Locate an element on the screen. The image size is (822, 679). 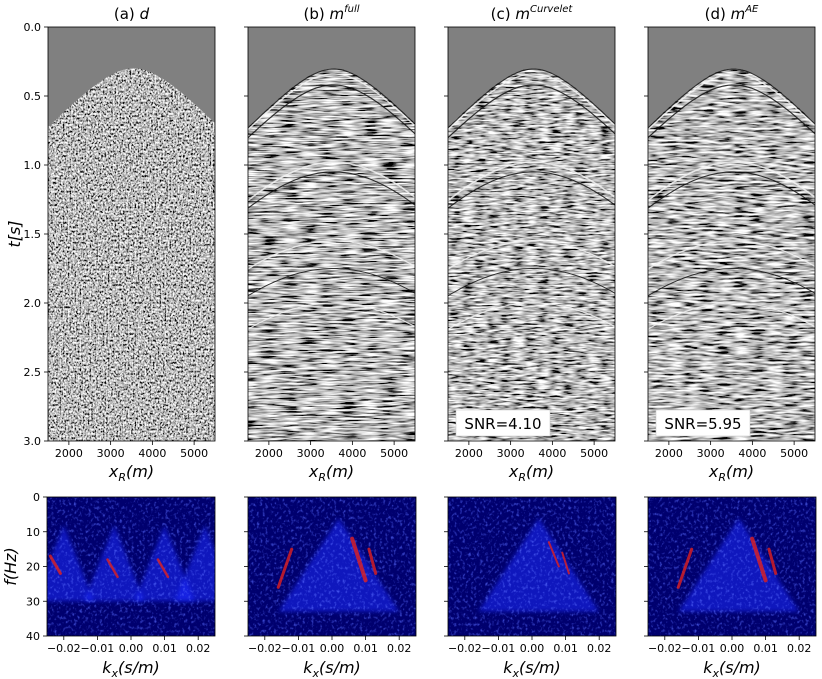
y-axis-label: t[s] is located at coordinates (14, 233).